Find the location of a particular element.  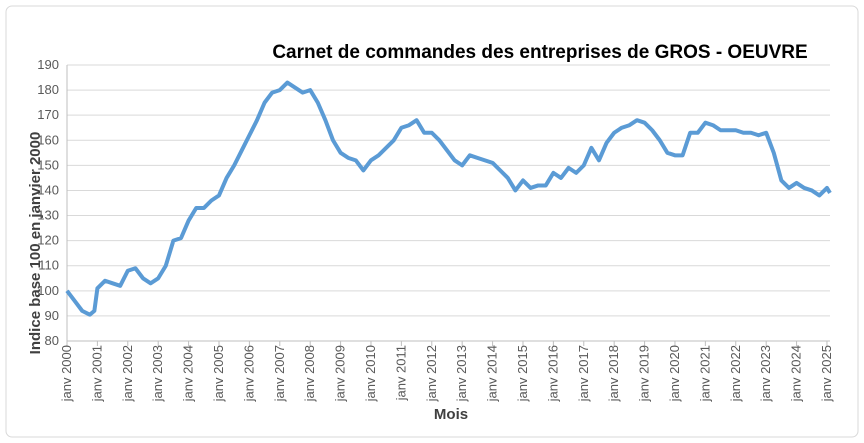

x-tick-label: janv 2000 is located at coordinates (66, 373).